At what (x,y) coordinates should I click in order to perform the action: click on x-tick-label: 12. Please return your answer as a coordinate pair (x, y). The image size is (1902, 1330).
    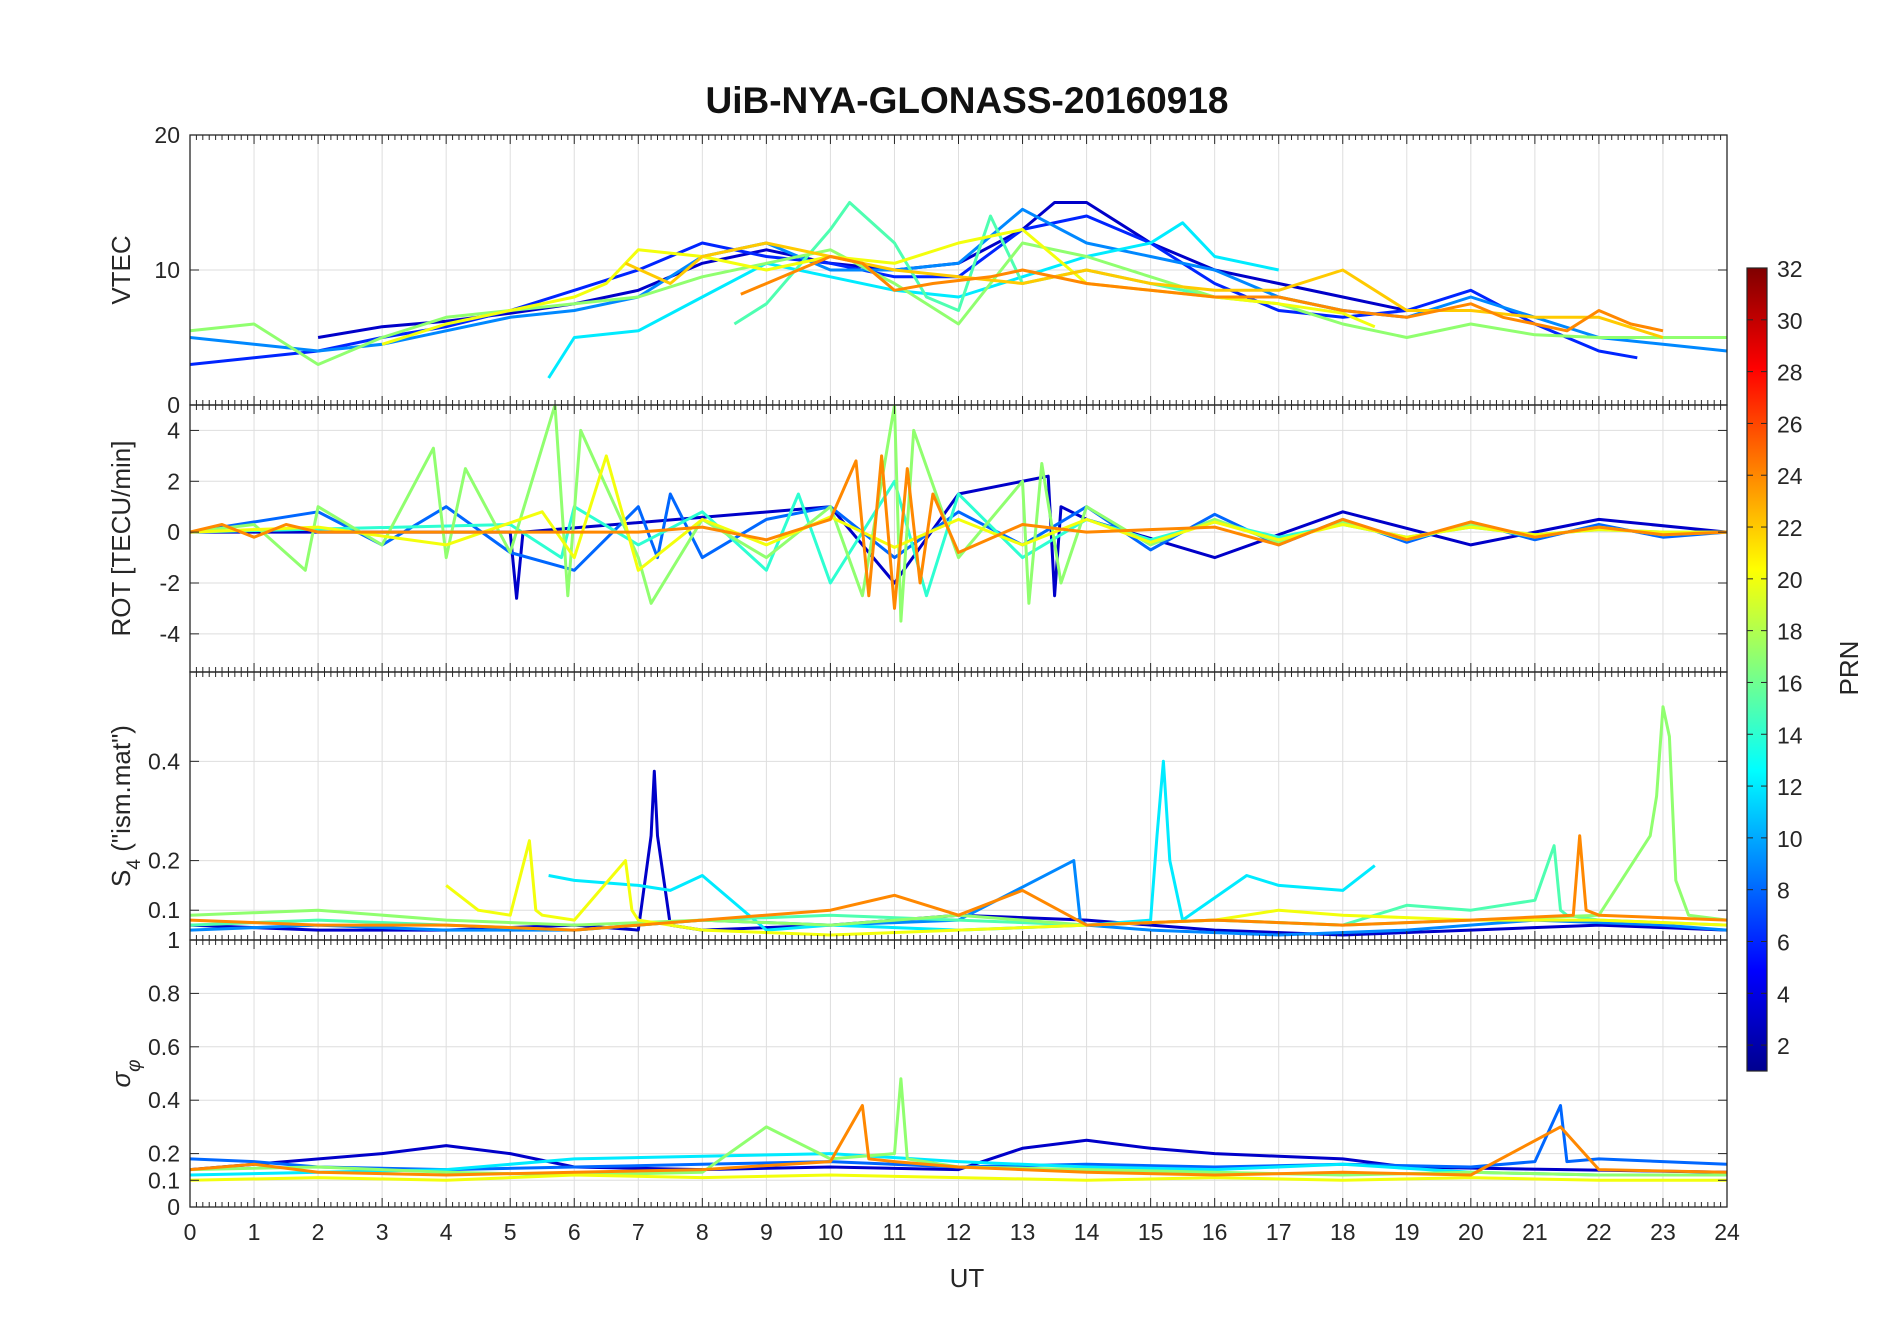
    Looking at the image, I should click on (959, 1232).